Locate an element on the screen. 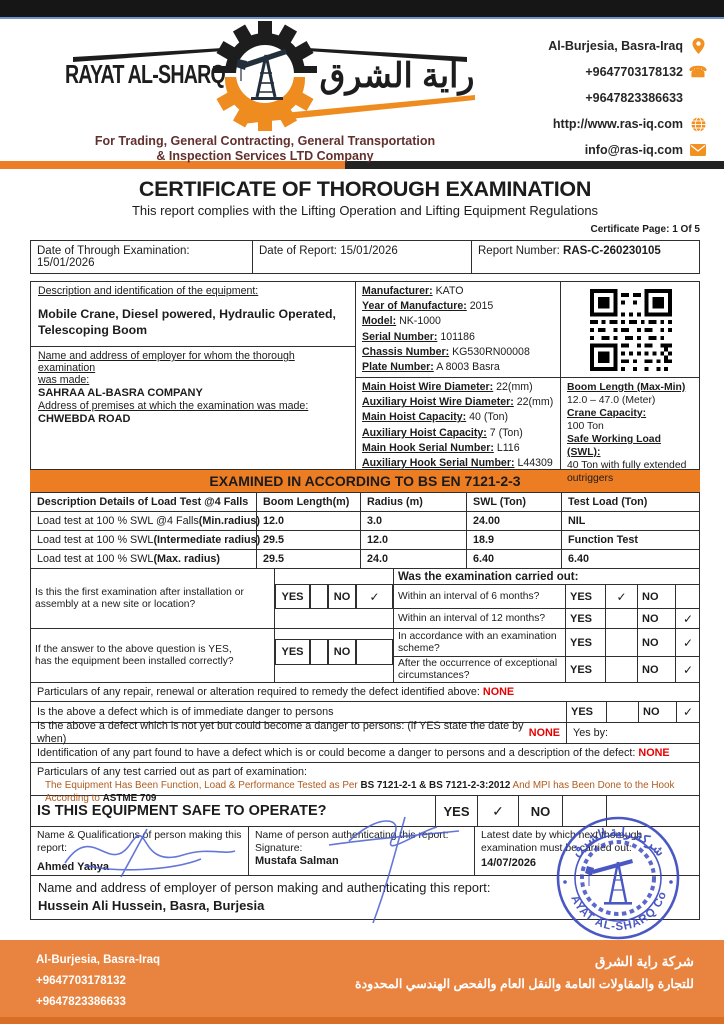 This screenshot has width=724, height=1024. question1-line2: assembly at a new site or location? is located at coordinates (115, 604).